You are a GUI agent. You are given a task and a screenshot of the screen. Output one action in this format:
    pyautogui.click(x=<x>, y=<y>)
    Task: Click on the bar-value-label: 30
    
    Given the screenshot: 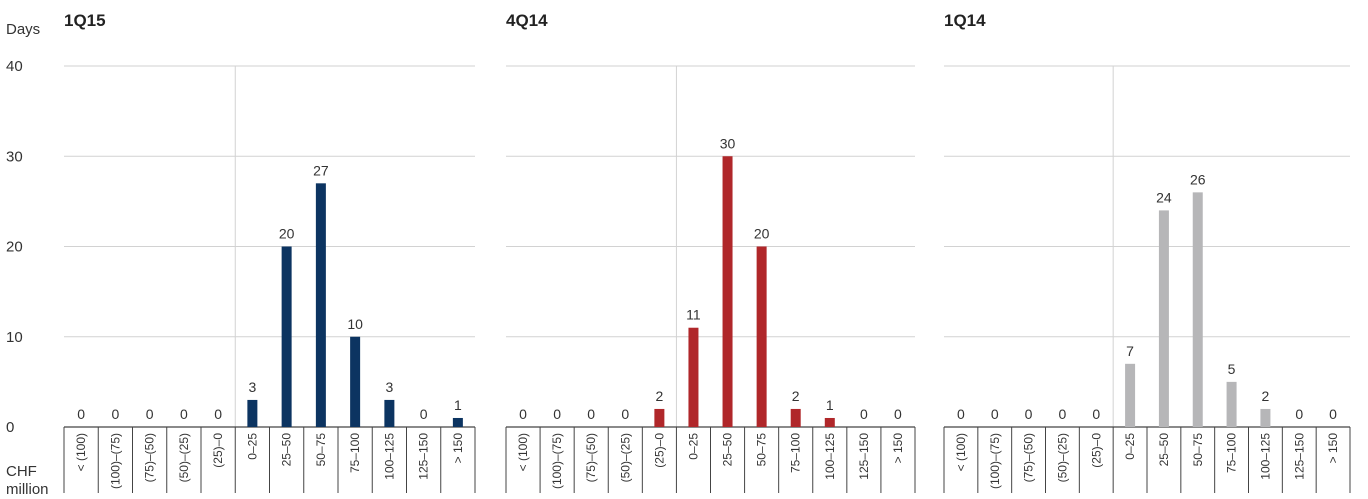 What is the action you would take?
    pyautogui.click(x=728, y=143)
    